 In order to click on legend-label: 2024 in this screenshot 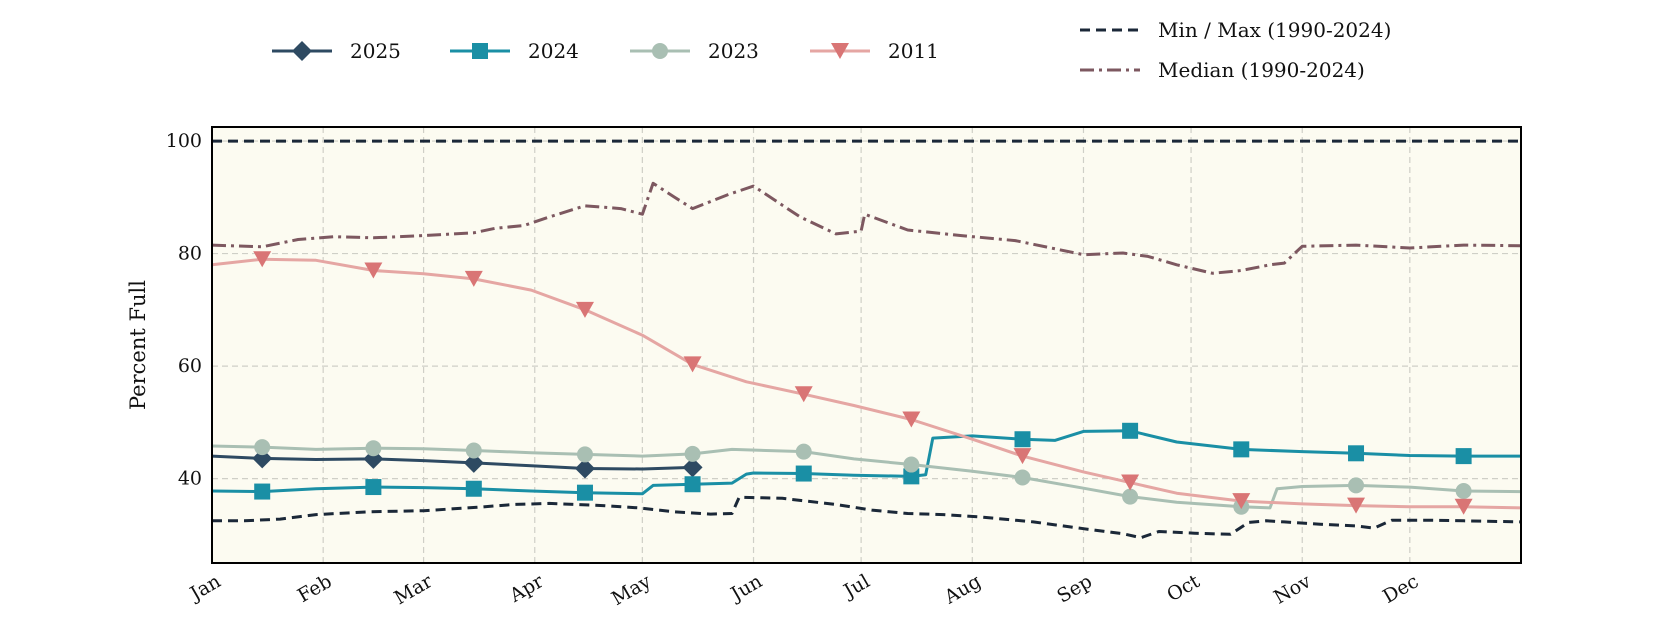, I will do `click(553, 51)`.